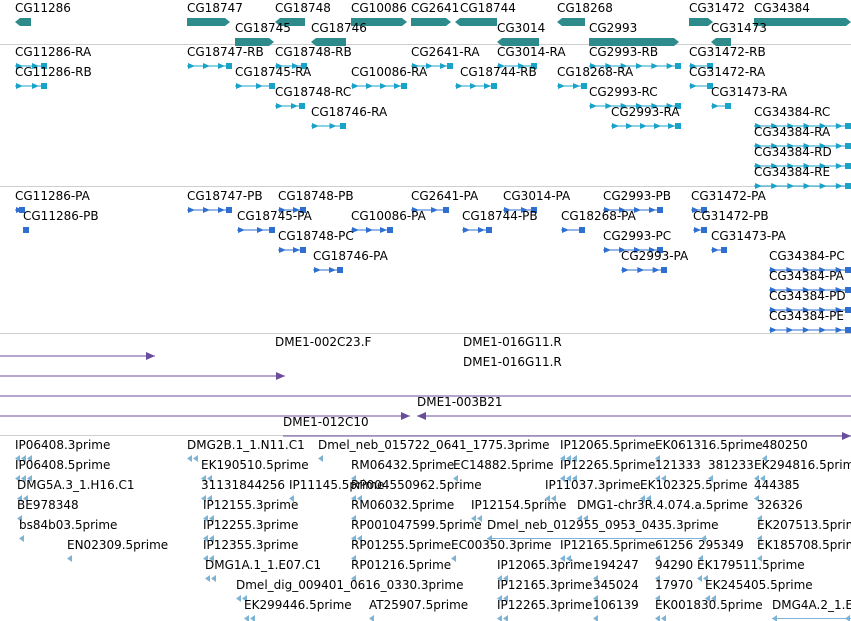  Describe the element at coordinates (251, 505) in the screenshot. I see `est-label: IP12155.3prime` at that location.